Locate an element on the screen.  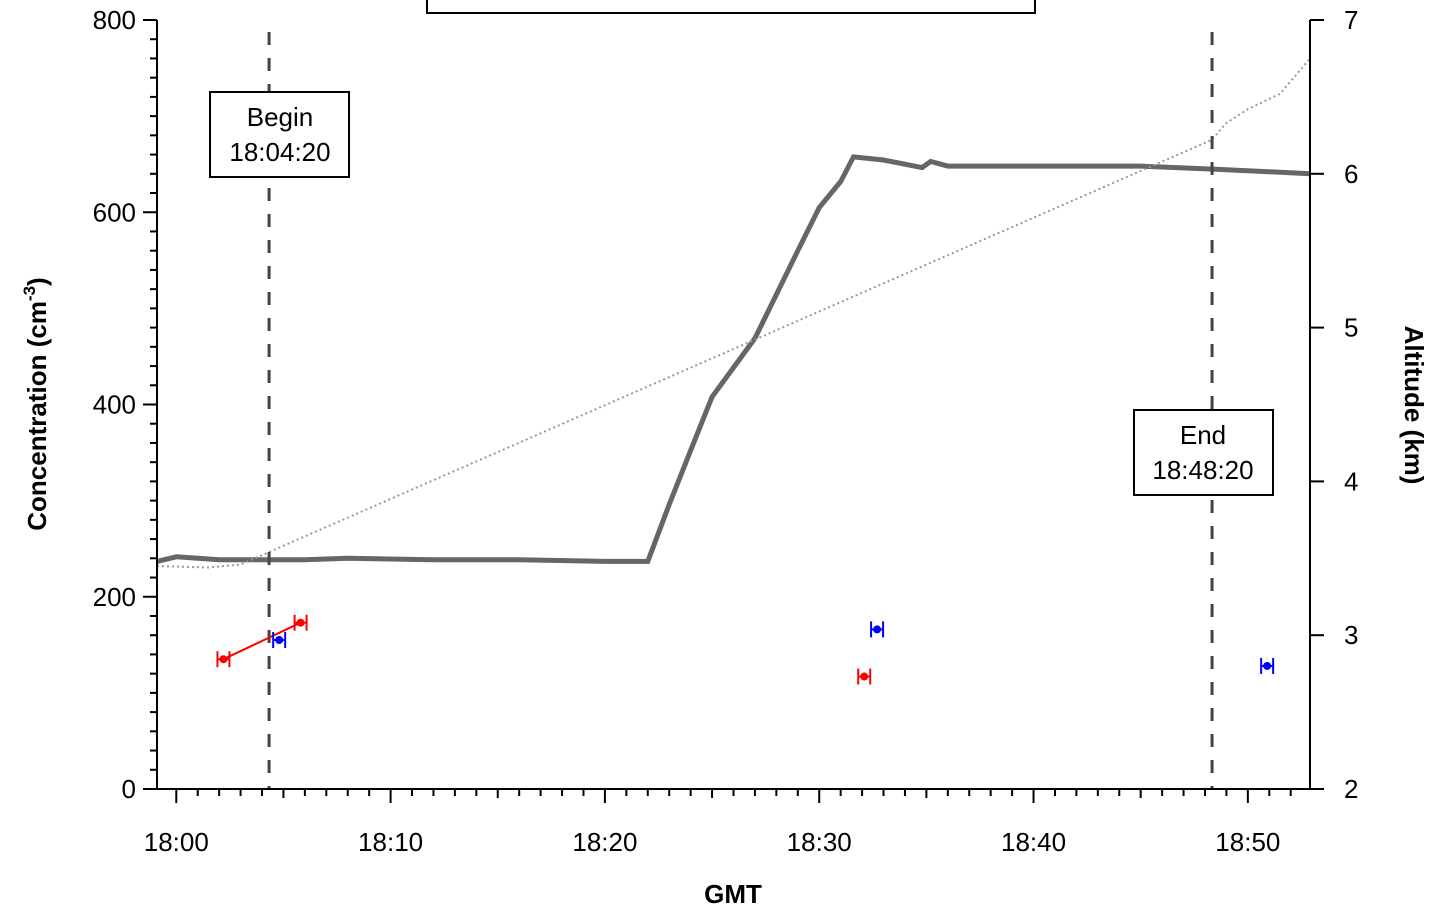
begin-marker-label: Begin 18:04:20 is located at coordinates (279, 134).